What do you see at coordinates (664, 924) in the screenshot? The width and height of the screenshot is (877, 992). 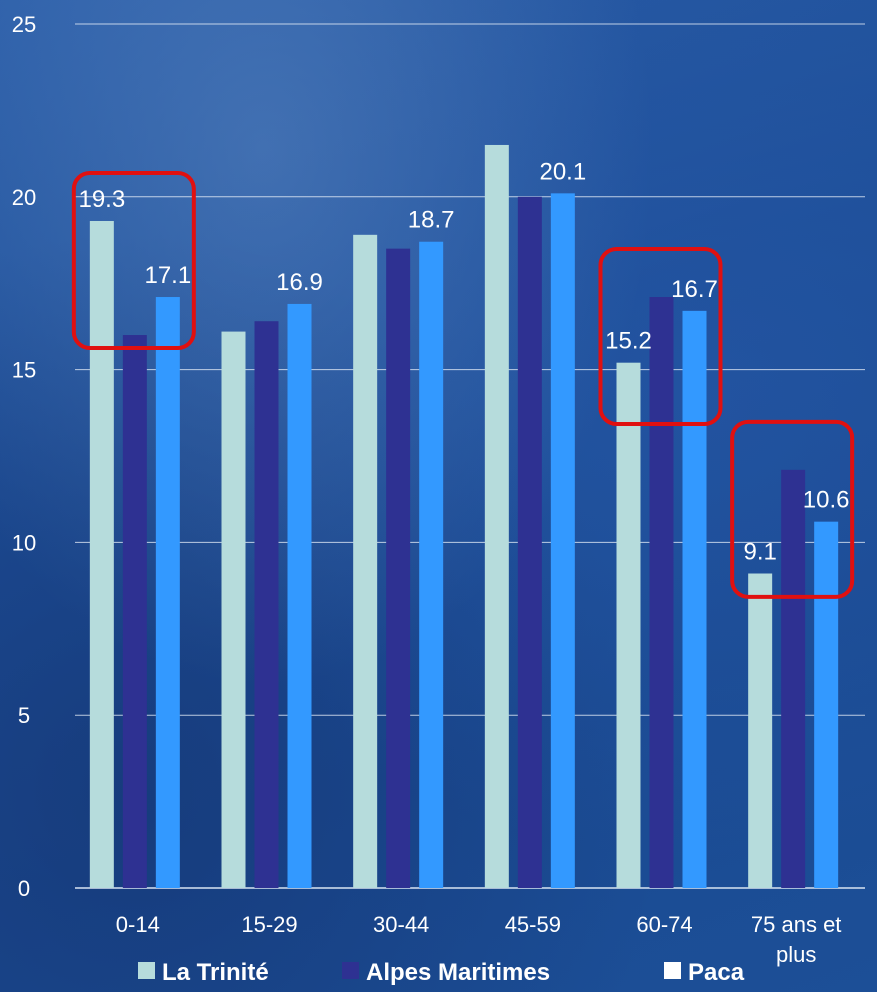 I see `x-tick-label: 60-74` at bounding box center [664, 924].